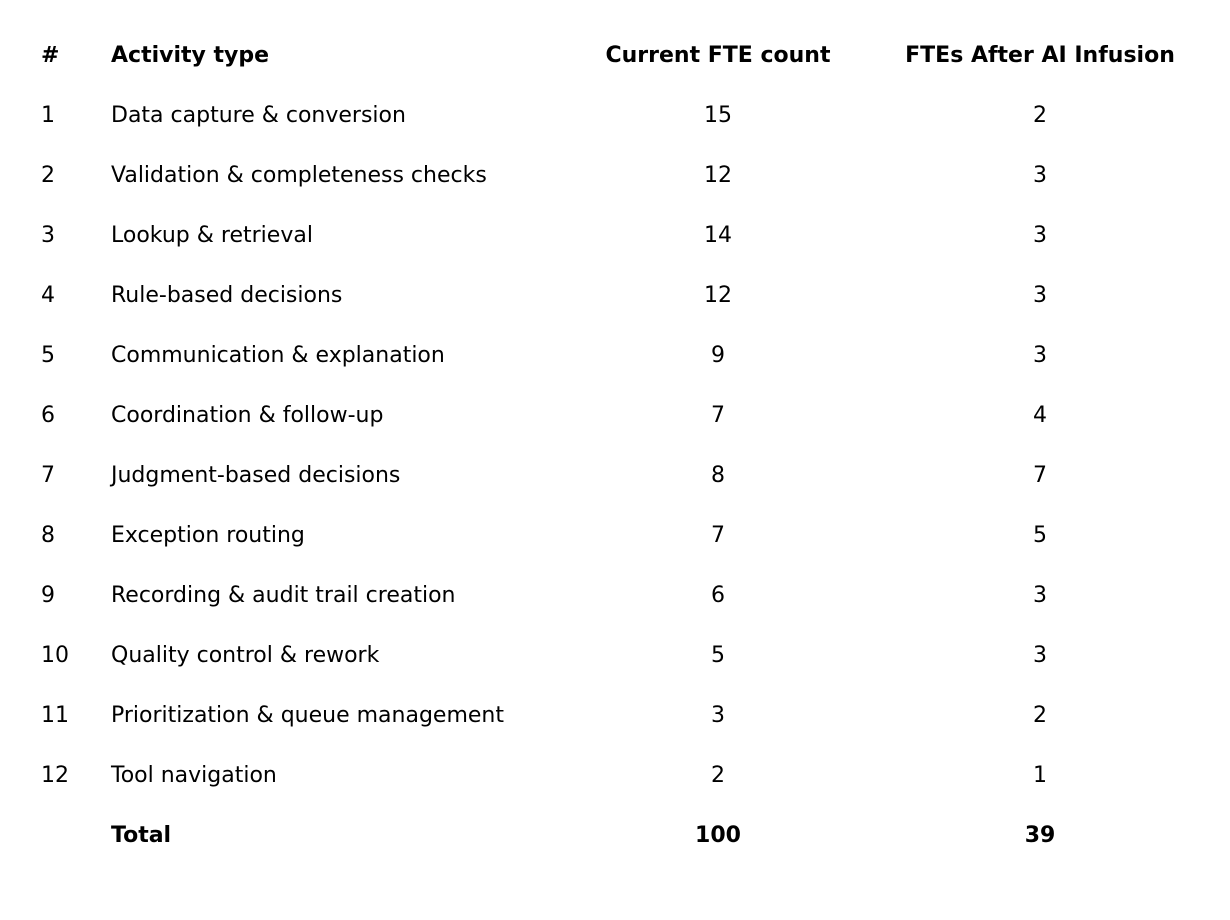 This screenshot has width=1230, height=920. I want to click on current-fte-cell: 14, so click(718, 235).